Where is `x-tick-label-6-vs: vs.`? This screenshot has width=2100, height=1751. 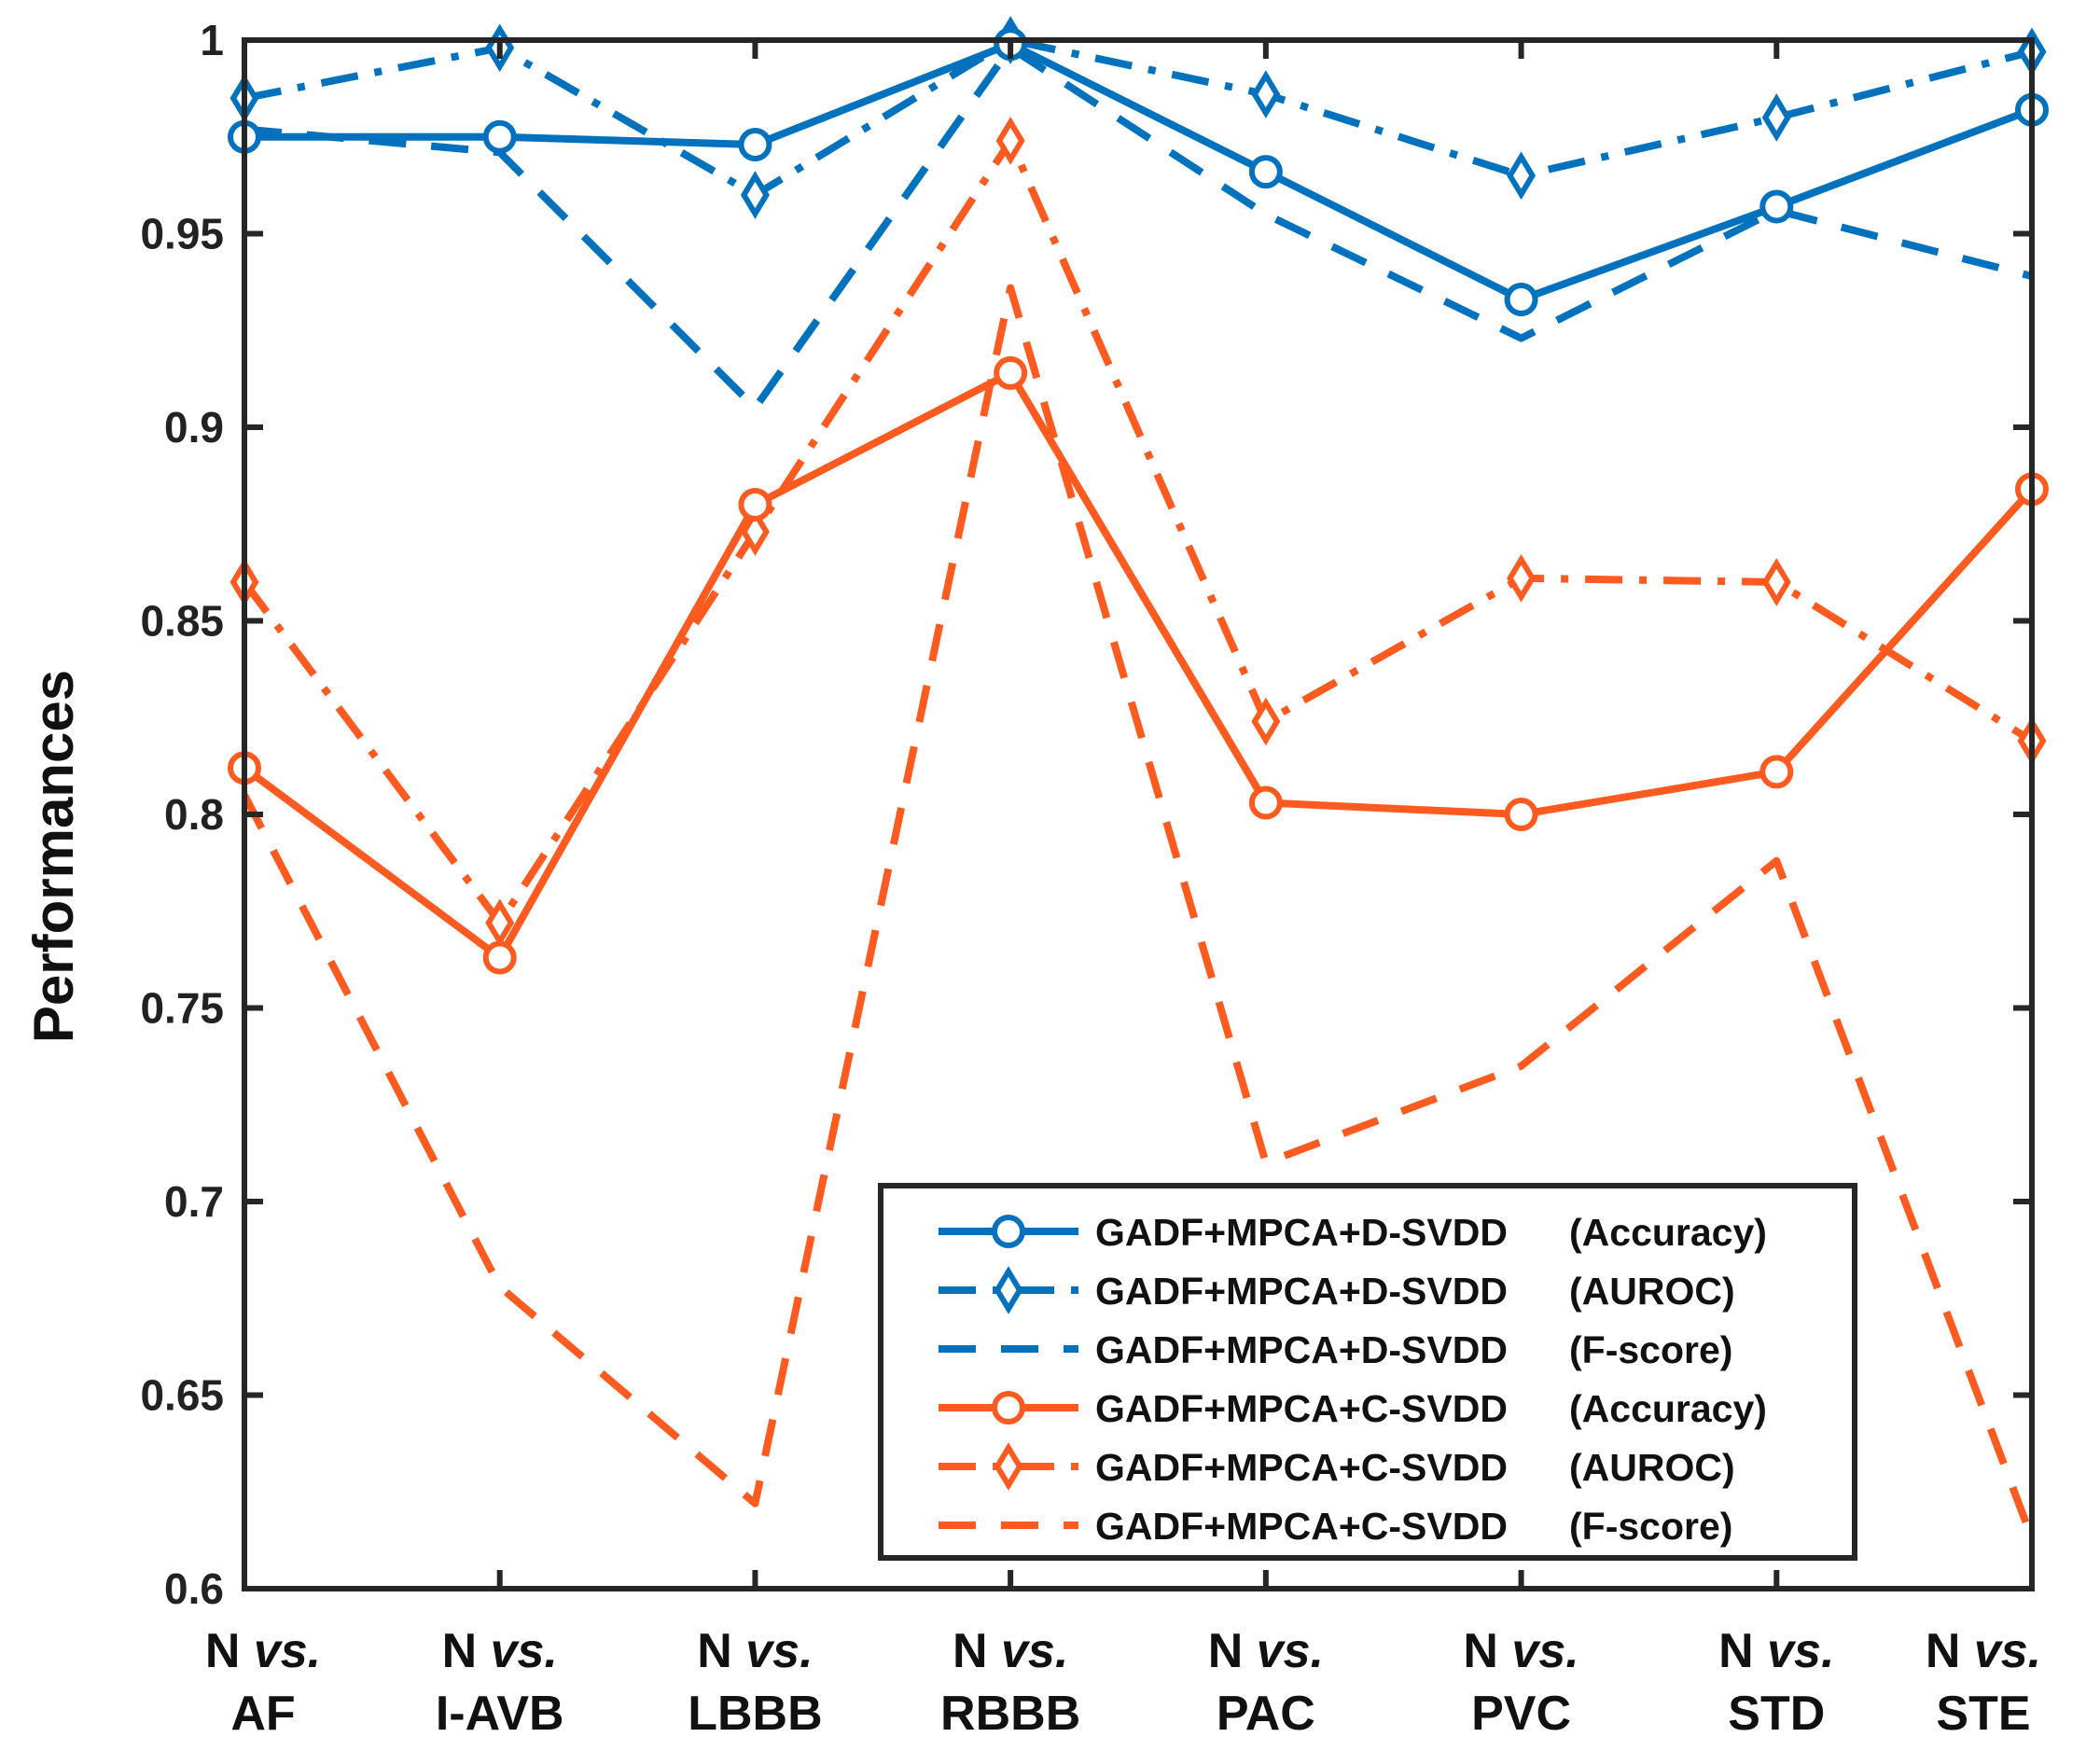
x-tick-label-6-vs: vs. is located at coordinates (1800, 1651).